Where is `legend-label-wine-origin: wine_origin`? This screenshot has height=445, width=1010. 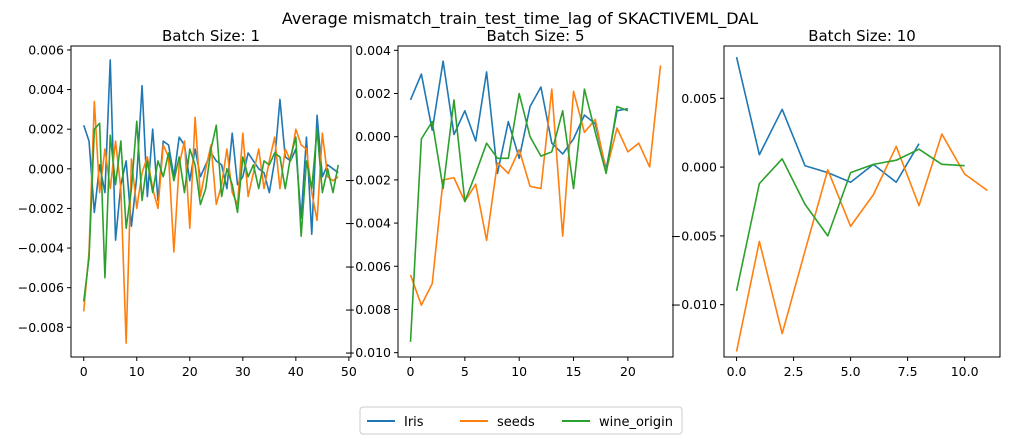
legend-label-wine-origin: wine_origin is located at coordinates (636, 422).